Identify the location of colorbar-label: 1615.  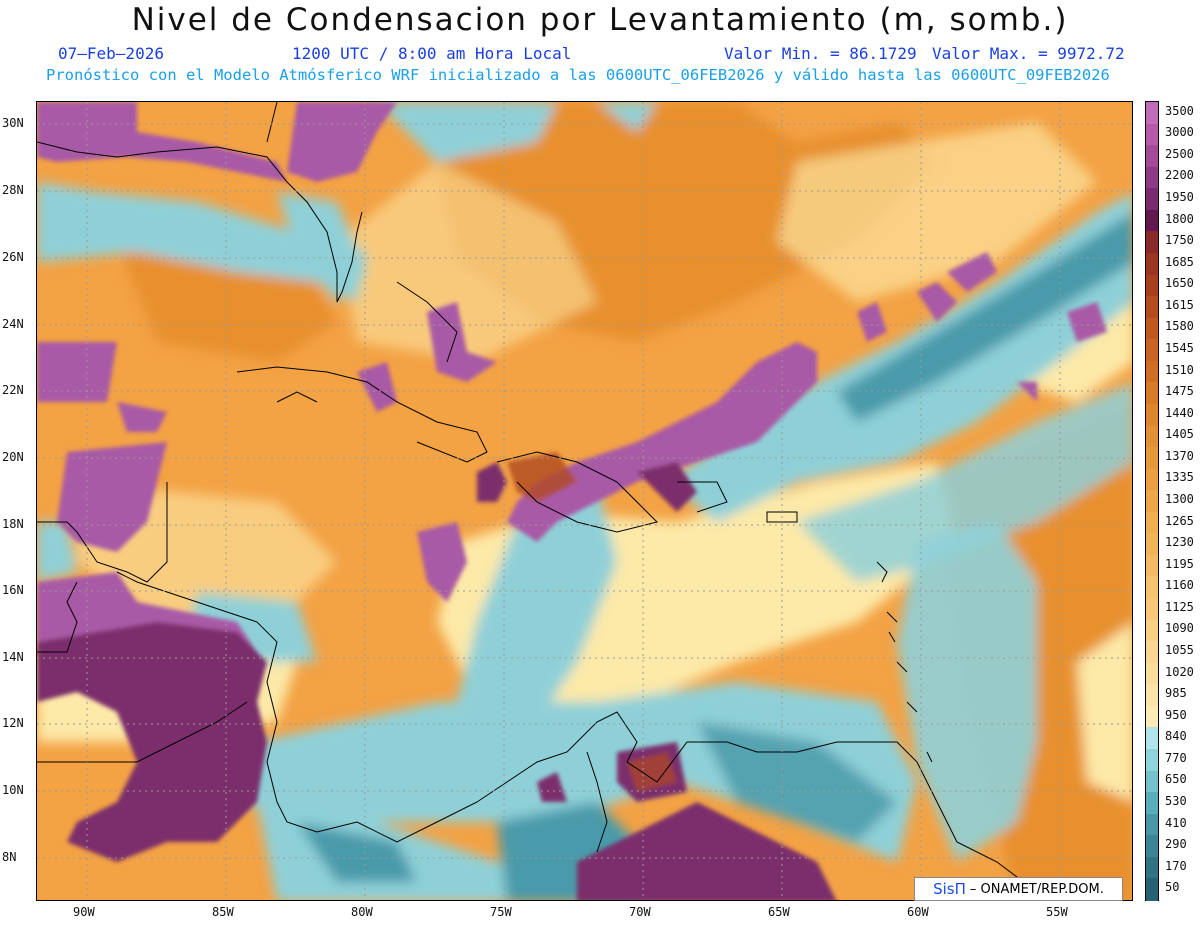
(1179, 304).